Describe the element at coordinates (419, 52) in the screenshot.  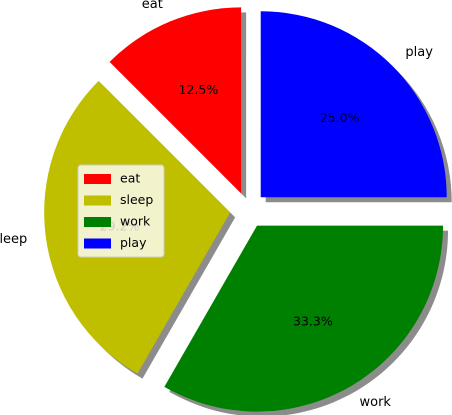
I see `slice-label-play: play` at that location.